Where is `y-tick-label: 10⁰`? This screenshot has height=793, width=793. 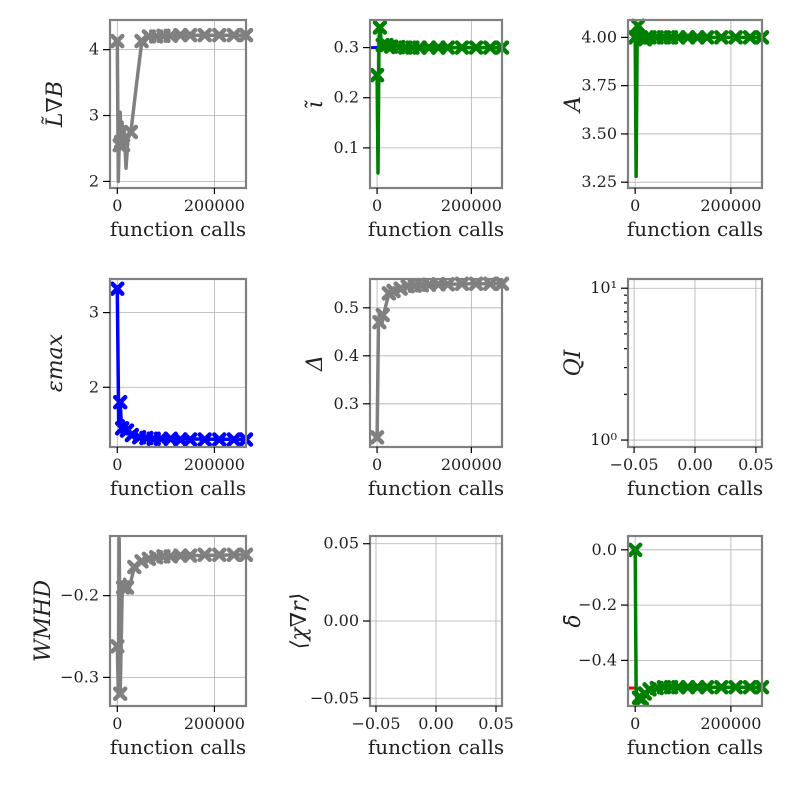 y-tick-label: 10⁰ is located at coordinates (603, 439).